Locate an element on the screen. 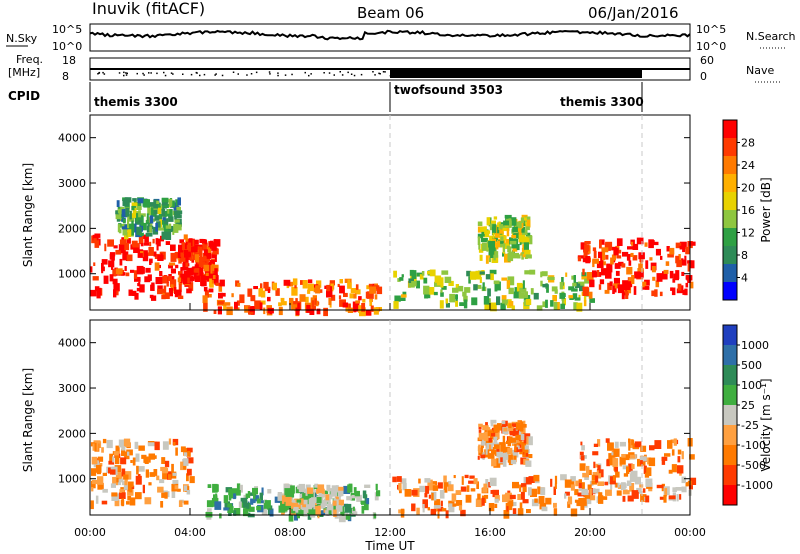 The width and height of the screenshot is (800, 554). y-tick-label: 2000 is located at coordinates (72, 228).